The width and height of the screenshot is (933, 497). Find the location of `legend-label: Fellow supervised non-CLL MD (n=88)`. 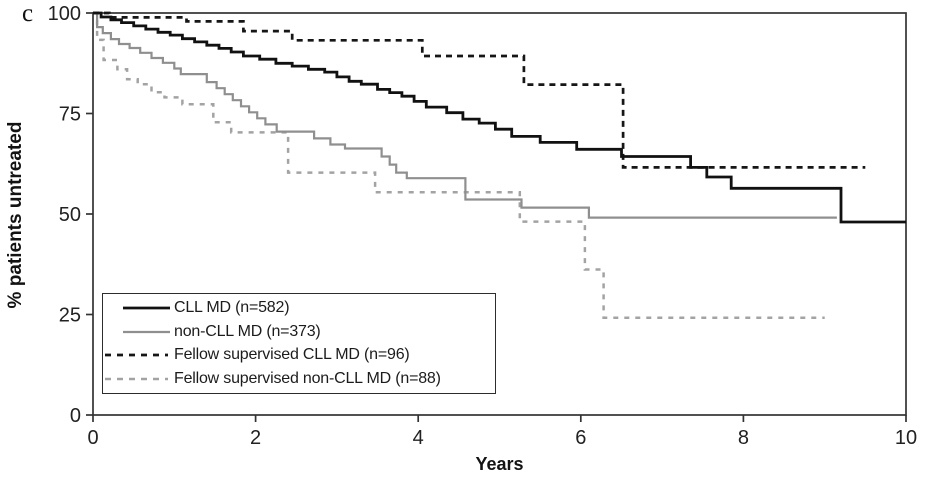

legend-label: Fellow supervised non-CLL MD (n=88) is located at coordinates (307, 378).